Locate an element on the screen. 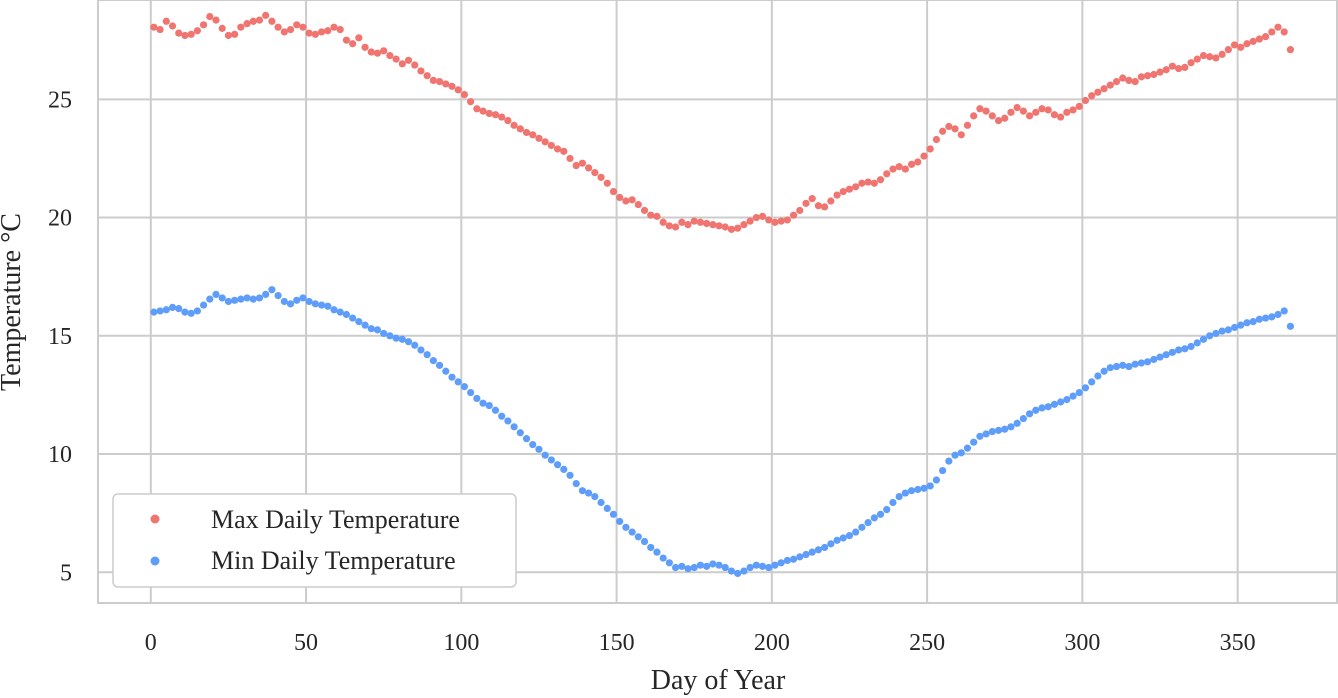 Image resolution: width=1338 pixels, height=698 pixels. x-tick-label: 300 is located at coordinates (1082, 643).